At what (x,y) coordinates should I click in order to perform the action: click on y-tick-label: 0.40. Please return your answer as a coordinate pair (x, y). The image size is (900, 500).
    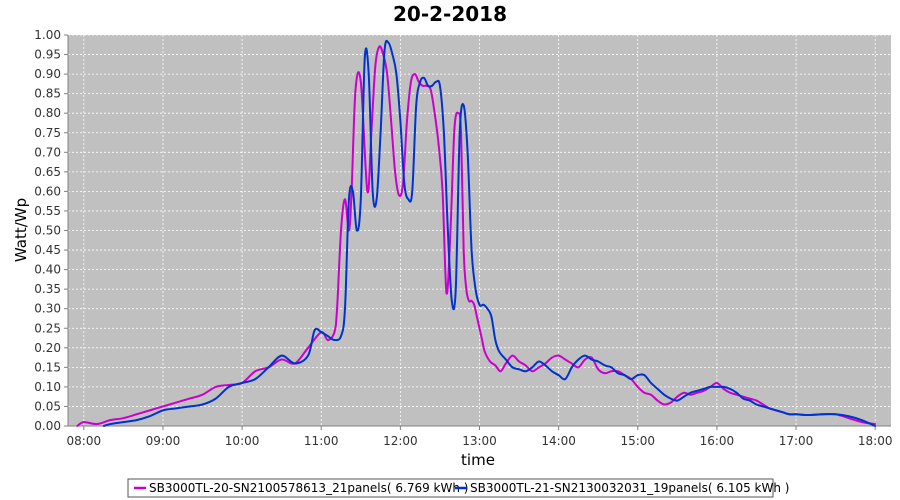
    Looking at the image, I should click on (47, 270).